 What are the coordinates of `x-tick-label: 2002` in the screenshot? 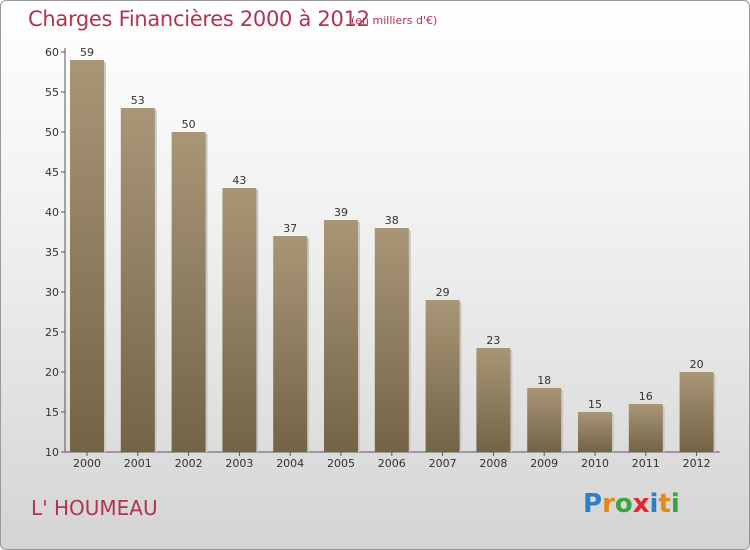 It's located at (189, 463).